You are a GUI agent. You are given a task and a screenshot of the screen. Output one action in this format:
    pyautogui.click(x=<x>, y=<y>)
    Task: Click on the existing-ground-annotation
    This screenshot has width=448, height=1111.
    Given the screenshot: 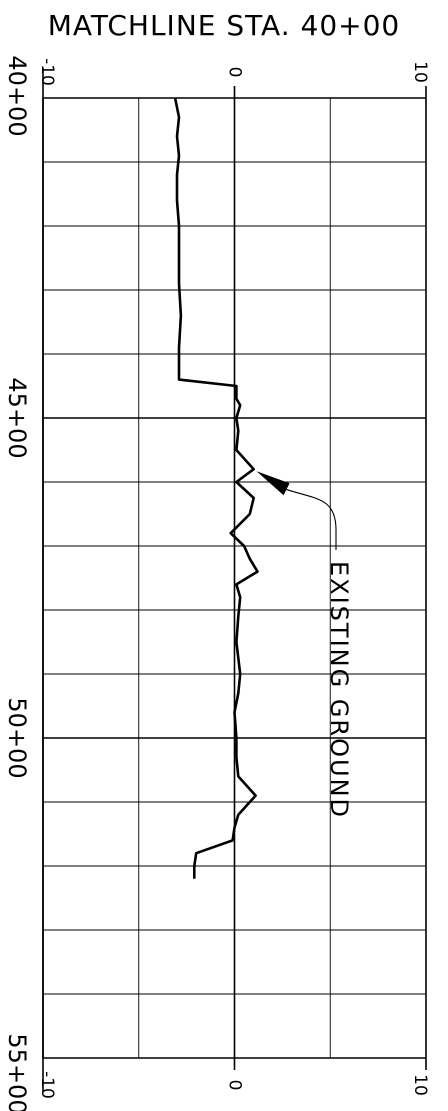 What is the action you would take?
    pyautogui.click(x=296, y=510)
    